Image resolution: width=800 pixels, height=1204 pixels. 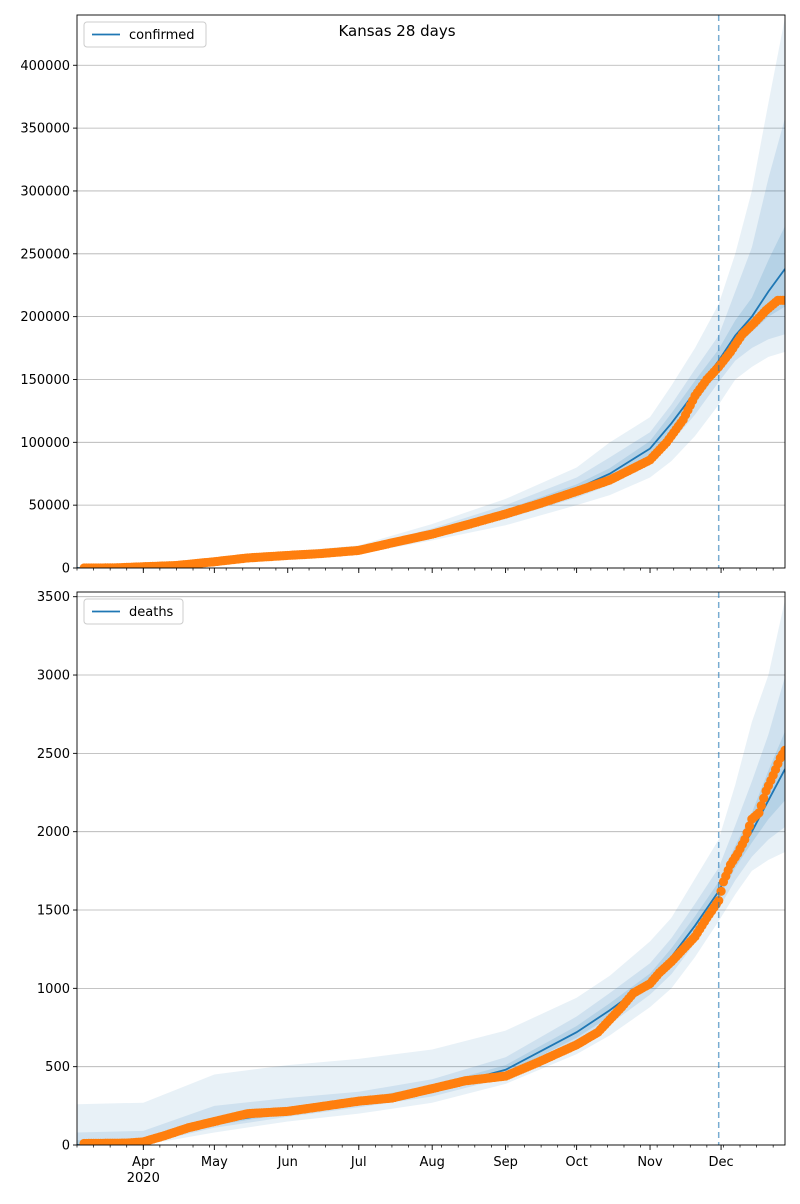 What do you see at coordinates (151, 612) in the screenshot?
I see `legend-label: deaths` at bounding box center [151, 612].